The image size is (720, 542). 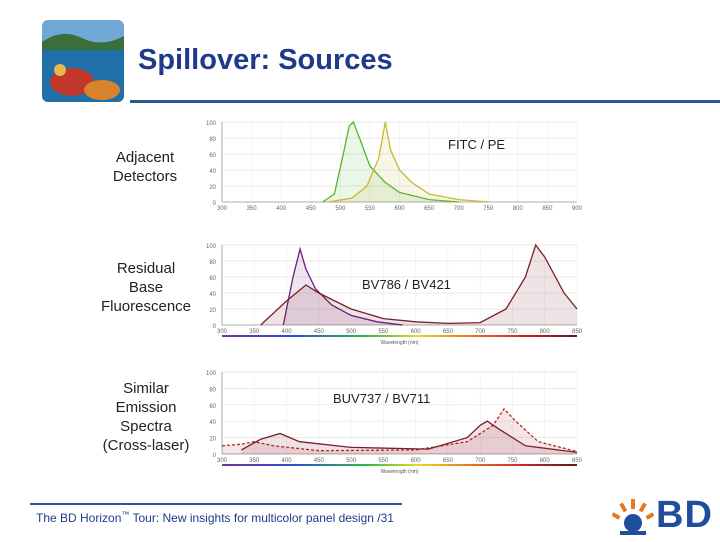 What do you see at coordinates (477, 144) in the screenshot?
I see `chart-label-fitc-pe: FITC / PE` at bounding box center [477, 144].